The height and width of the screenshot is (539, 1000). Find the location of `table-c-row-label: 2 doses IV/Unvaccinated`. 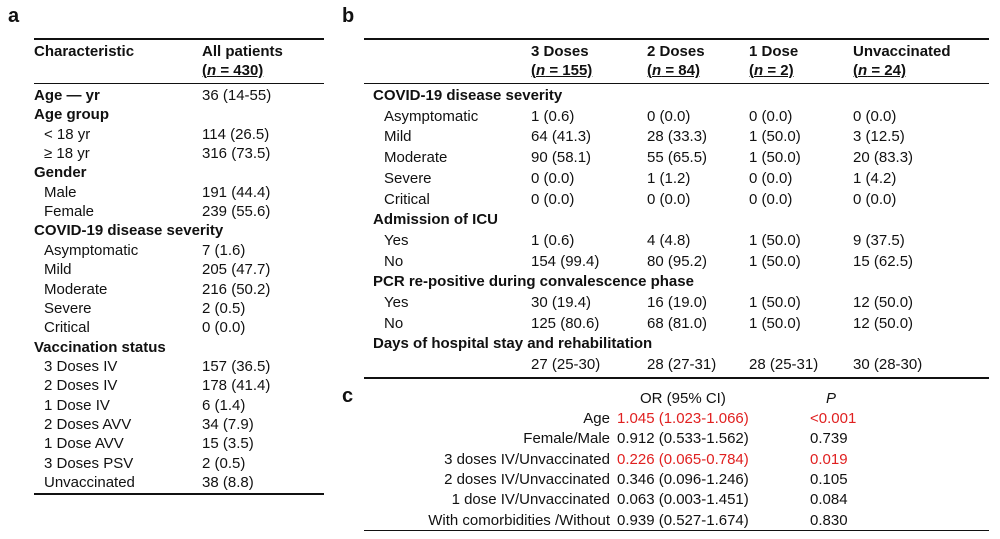

table-c-row-label: 2 doses IV/Unvaccinated is located at coordinates (527, 479).